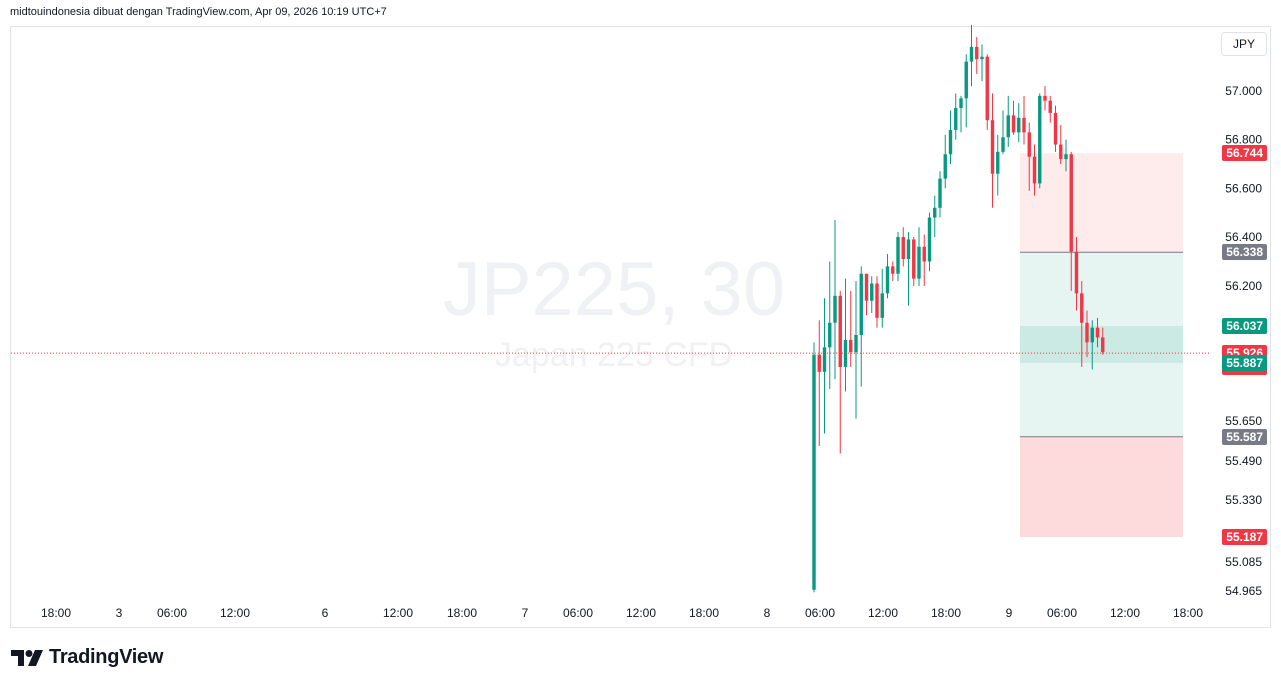 The width and height of the screenshot is (1281, 688). I want to click on price-axis-label: 55.085, so click(1243, 562).